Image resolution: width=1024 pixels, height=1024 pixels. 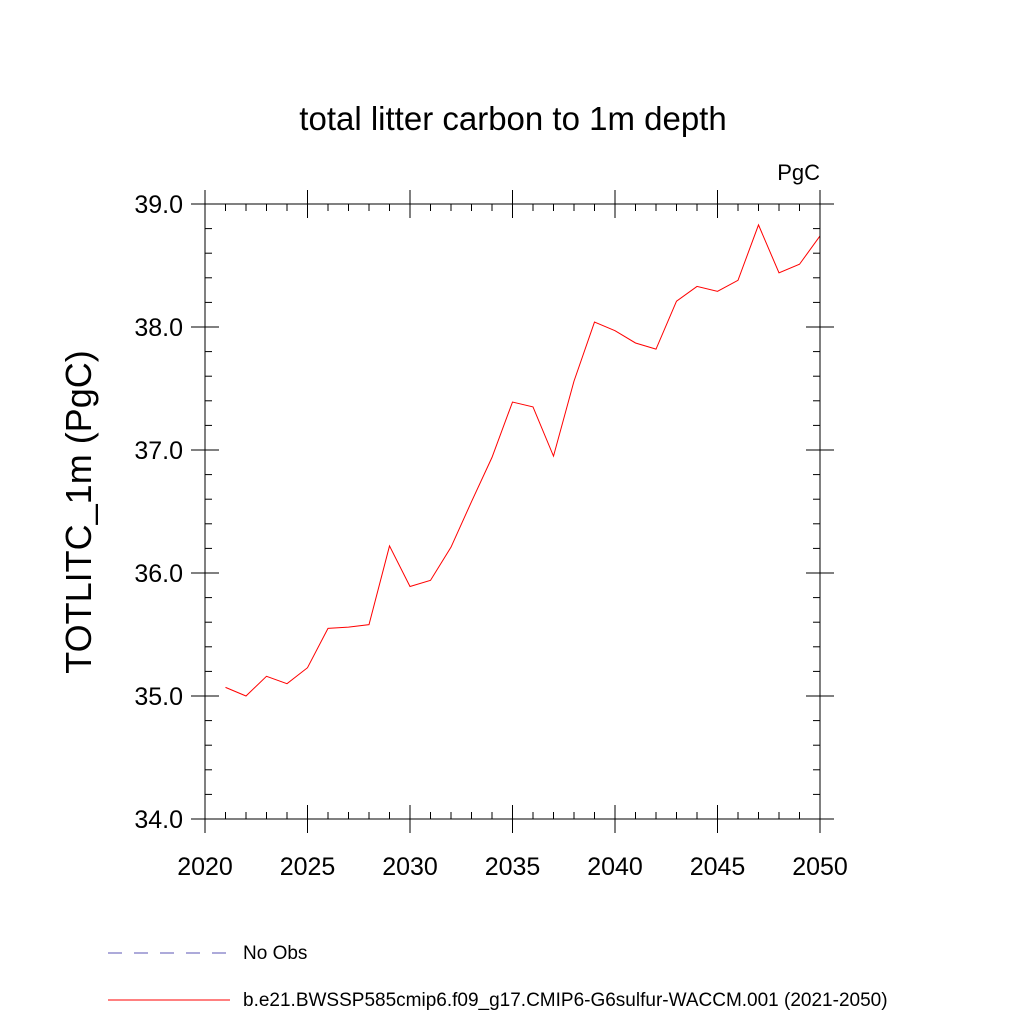 I want to click on x-tick-label: 2035, so click(x=513, y=867).